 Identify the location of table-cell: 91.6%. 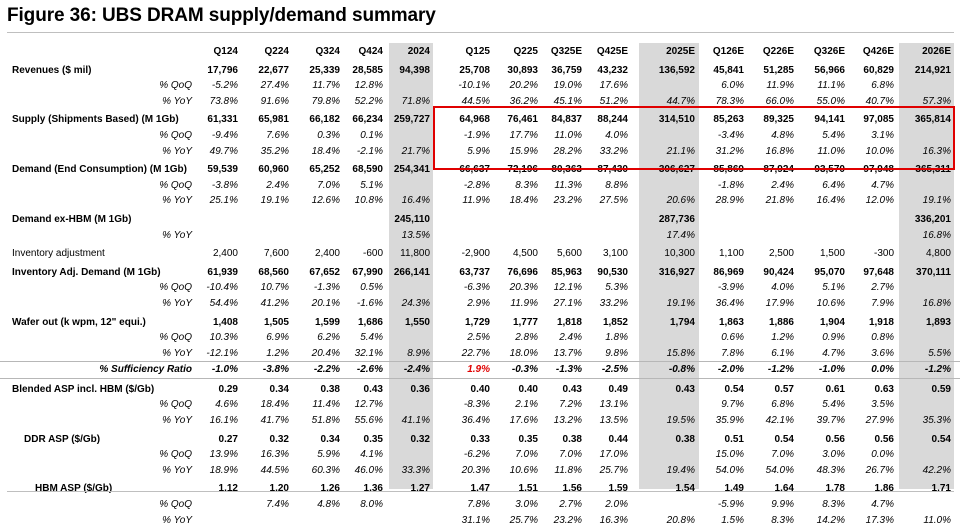
(274, 101).